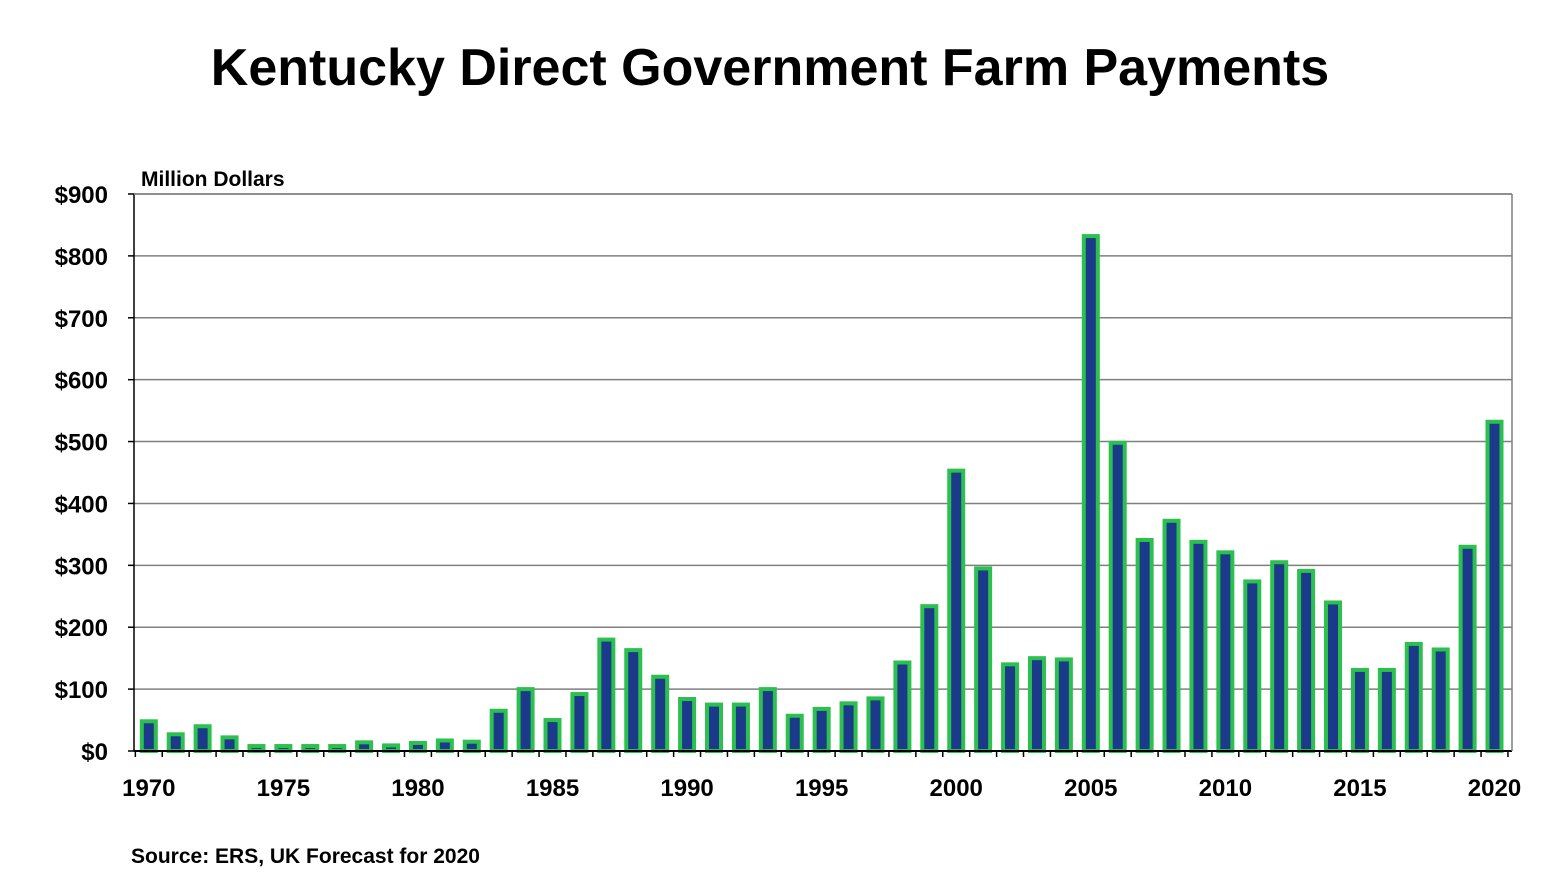  I want to click on bar-1978, so click(364, 747).